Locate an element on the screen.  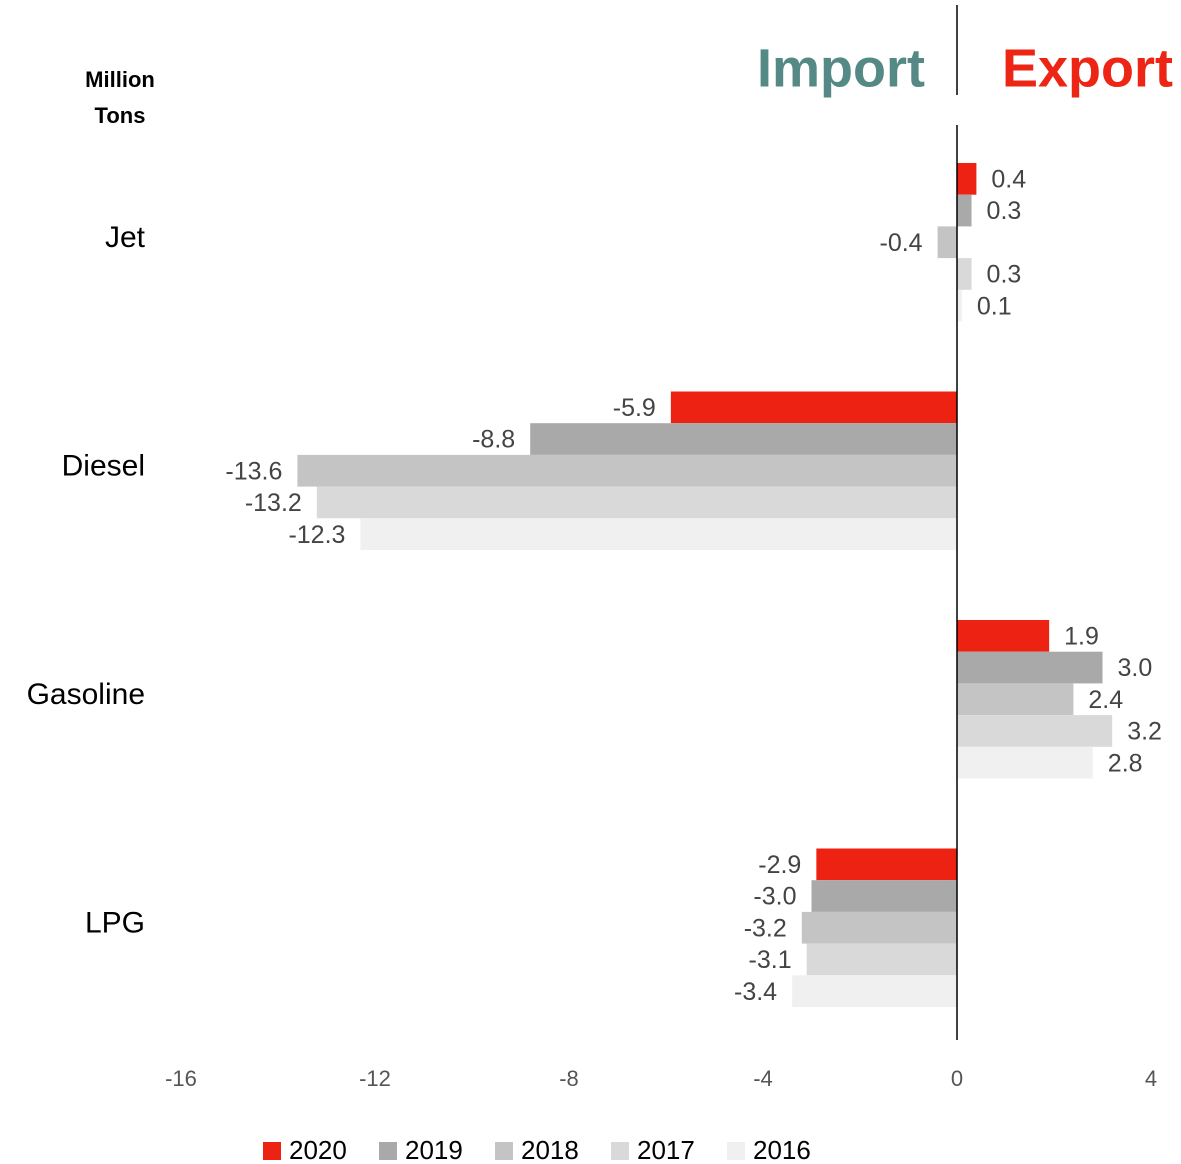
category-label: LPG is located at coordinates (115, 923).